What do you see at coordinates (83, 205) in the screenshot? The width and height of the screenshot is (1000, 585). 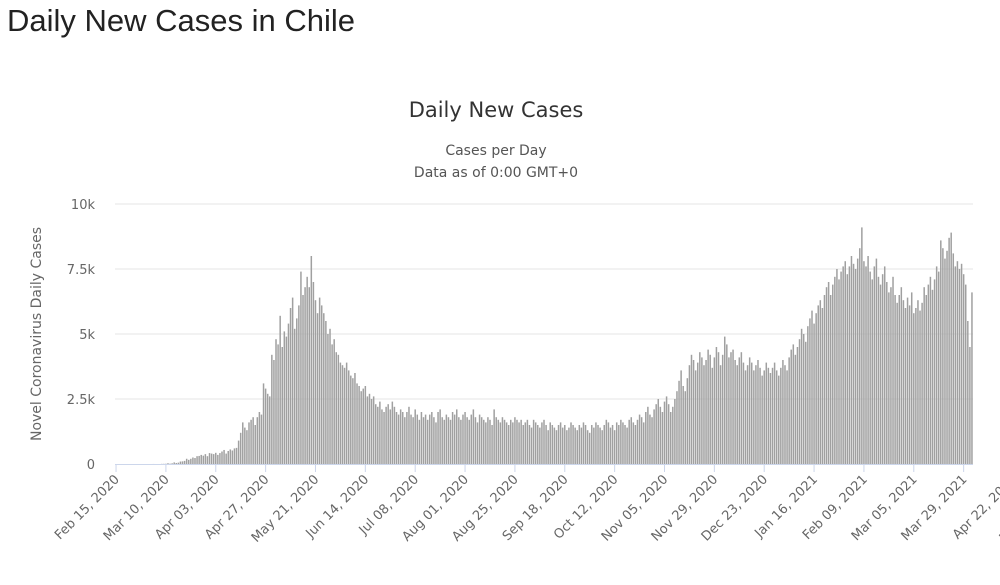 I see `y-tick-label: 10k` at bounding box center [83, 205].